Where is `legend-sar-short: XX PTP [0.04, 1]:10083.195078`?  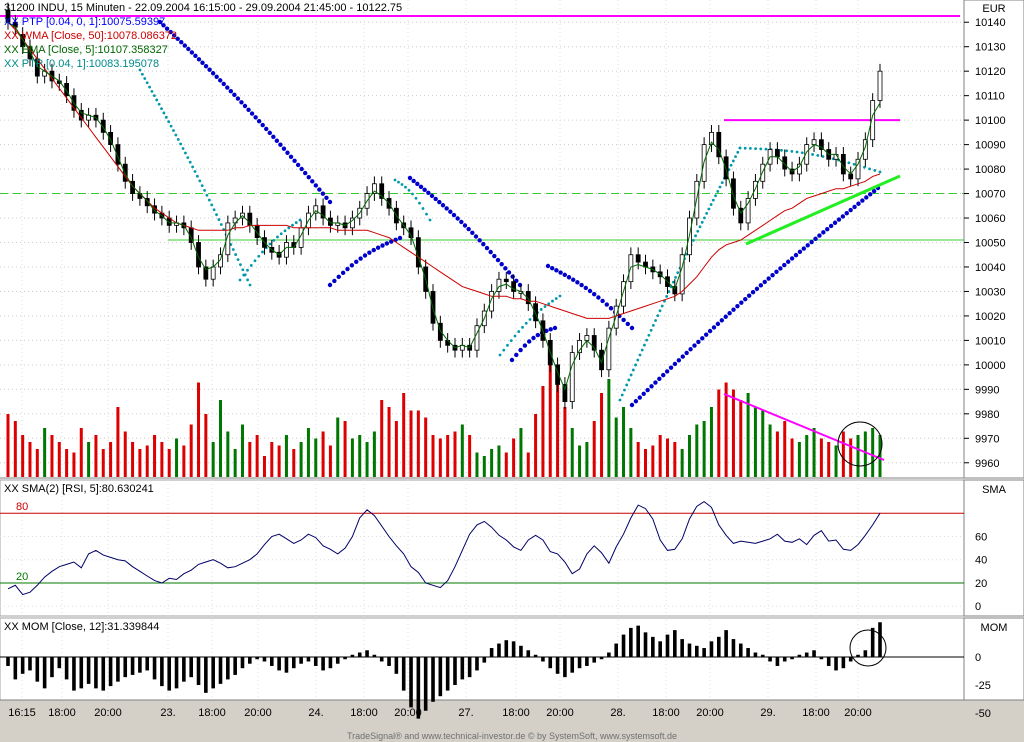
legend-sar-short: XX PTP [0.04, 1]:10083.195078 is located at coordinates (82, 64).